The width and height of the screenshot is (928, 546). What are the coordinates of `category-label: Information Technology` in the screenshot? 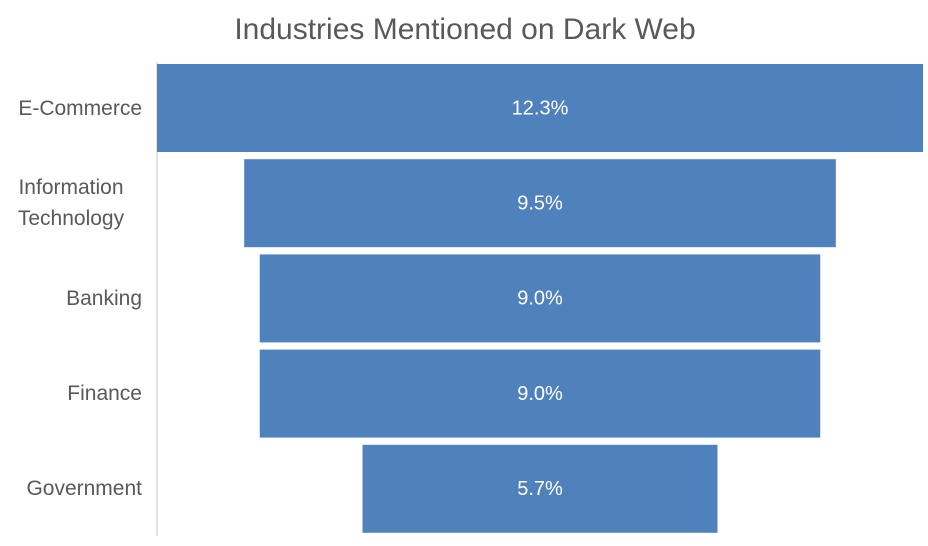 It's located at (71, 203).